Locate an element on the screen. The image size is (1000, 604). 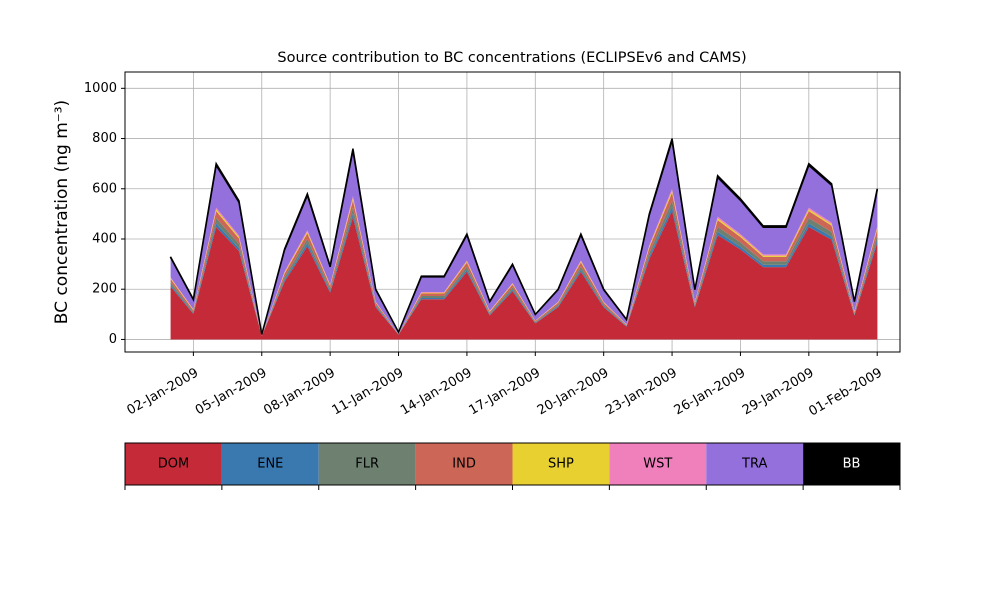
x-tick-label: 08-Jan-2009 is located at coordinates (299, 392).